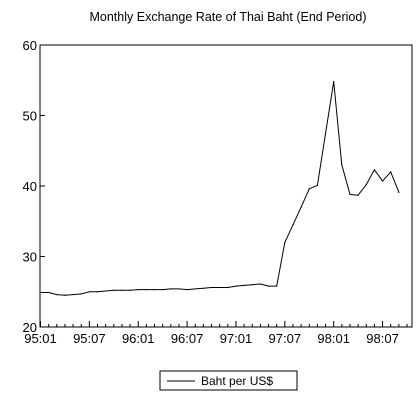 The height and width of the screenshot is (393, 418). What do you see at coordinates (30, 45) in the screenshot?
I see `y-tick-label: 60` at bounding box center [30, 45].